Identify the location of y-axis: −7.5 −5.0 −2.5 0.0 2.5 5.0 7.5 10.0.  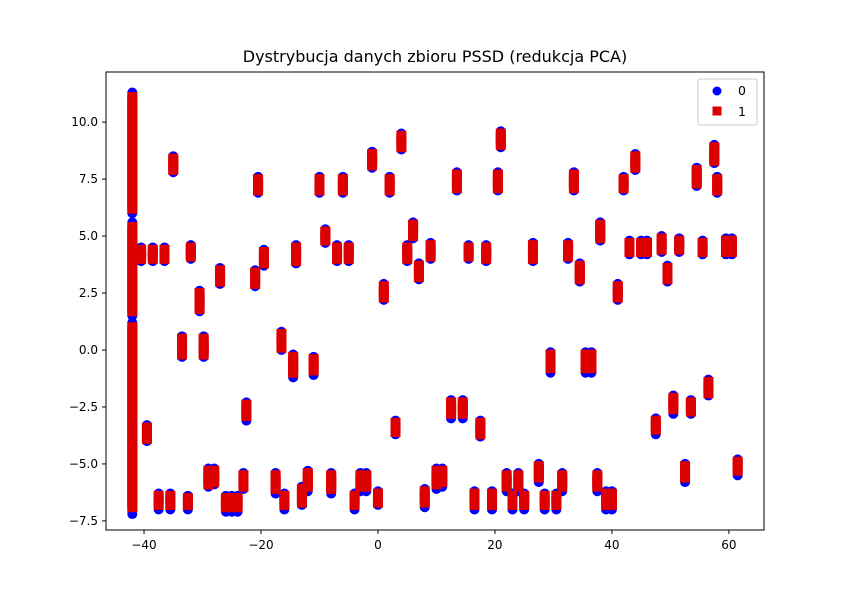
(87, 321).